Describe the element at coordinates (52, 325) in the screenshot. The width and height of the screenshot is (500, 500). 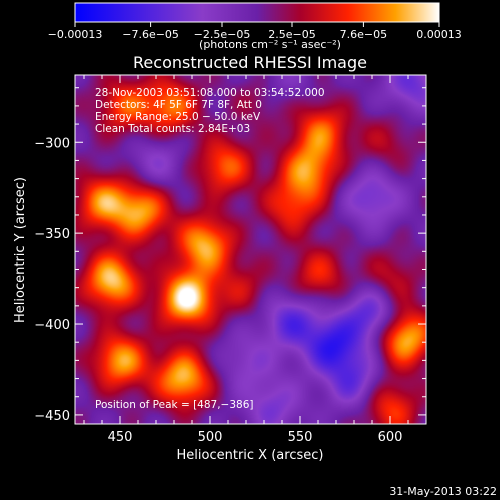
I see `y-tick-label: −400` at that location.